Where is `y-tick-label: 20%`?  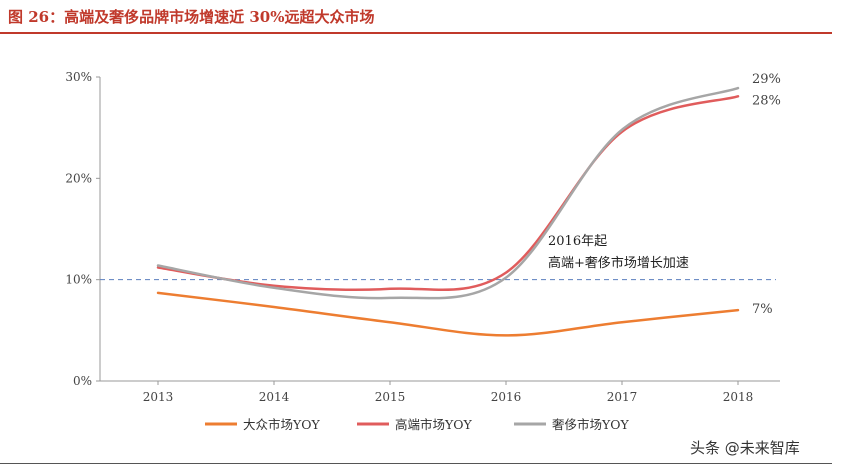
y-tick-label: 20% is located at coordinates (78, 178).